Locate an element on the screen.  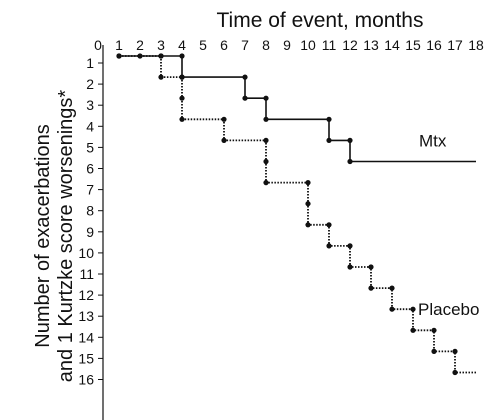
x-tick-label: 5 is located at coordinates (203, 45).